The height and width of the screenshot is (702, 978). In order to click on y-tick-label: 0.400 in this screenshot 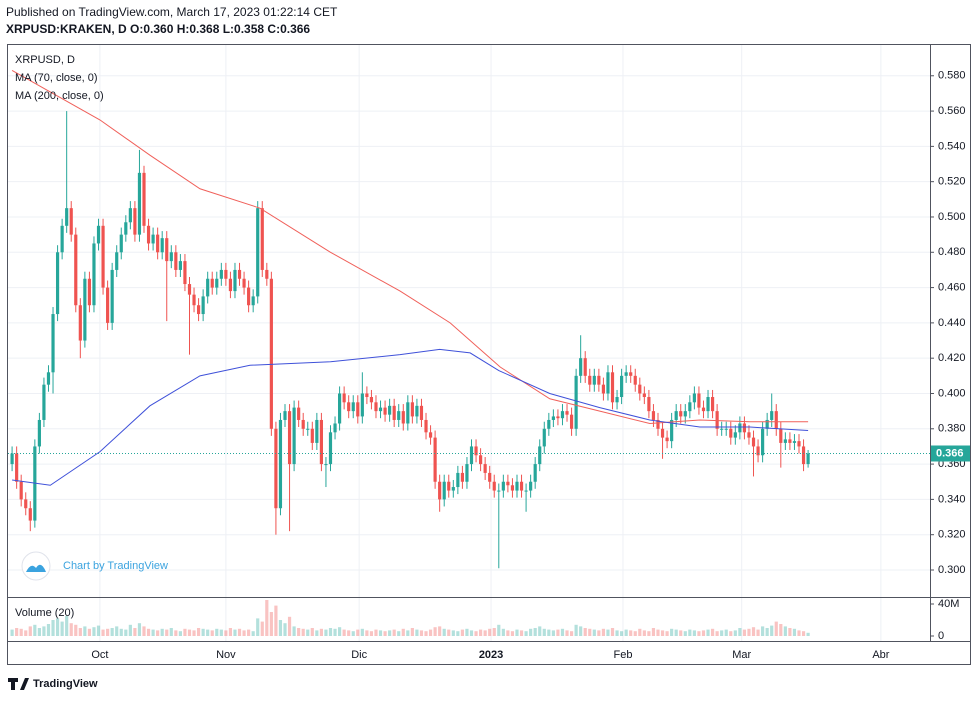, I will do `click(952, 393)`.